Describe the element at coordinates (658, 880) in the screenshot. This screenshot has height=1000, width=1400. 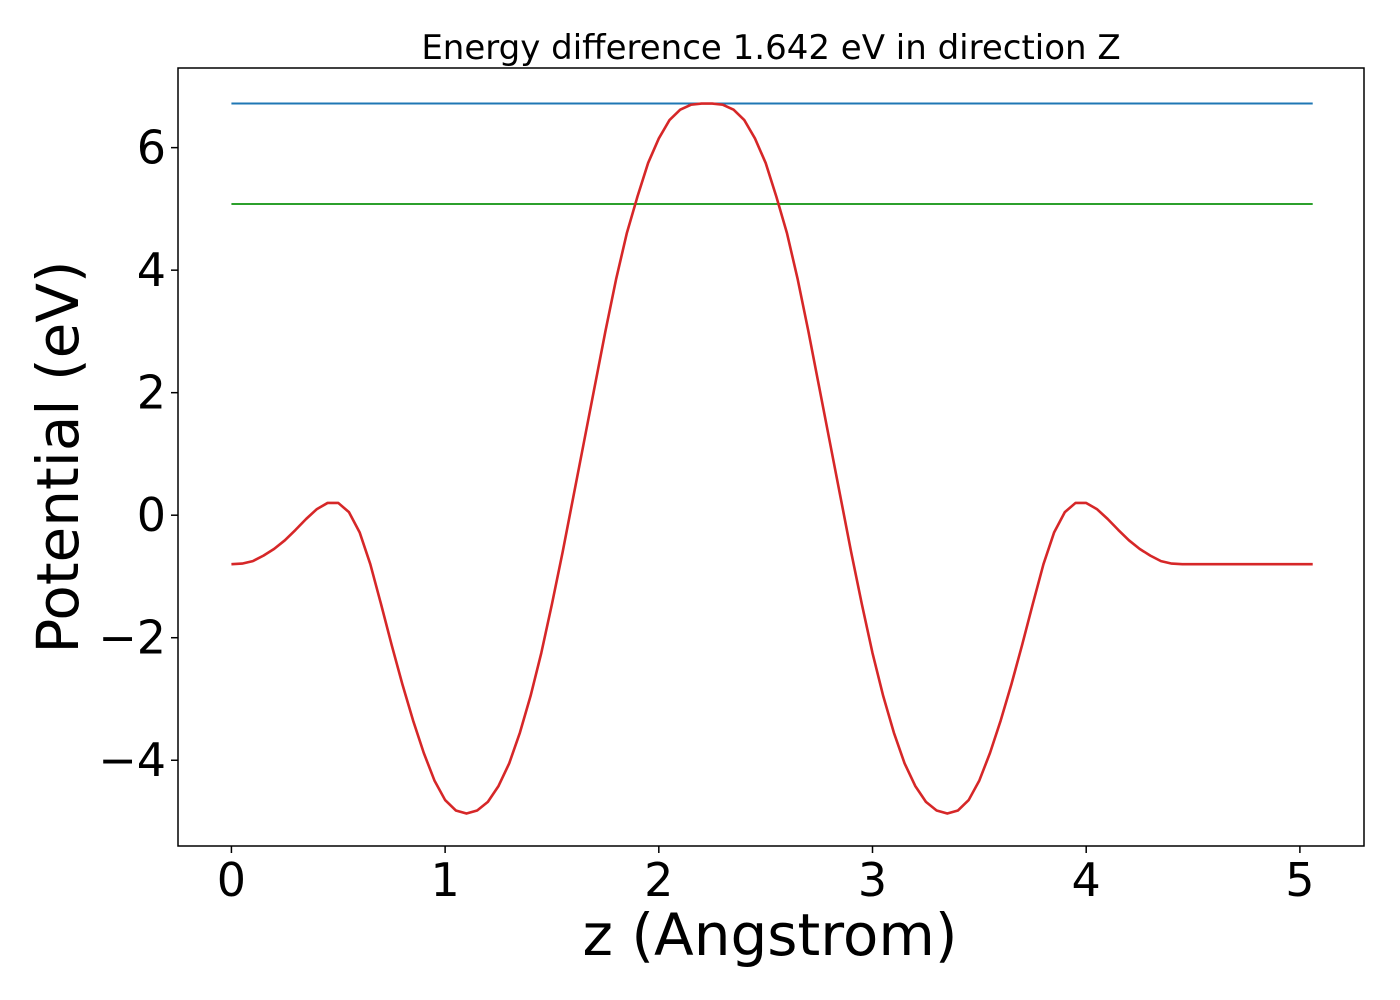
I see `x-tick-label: 2` at that location.